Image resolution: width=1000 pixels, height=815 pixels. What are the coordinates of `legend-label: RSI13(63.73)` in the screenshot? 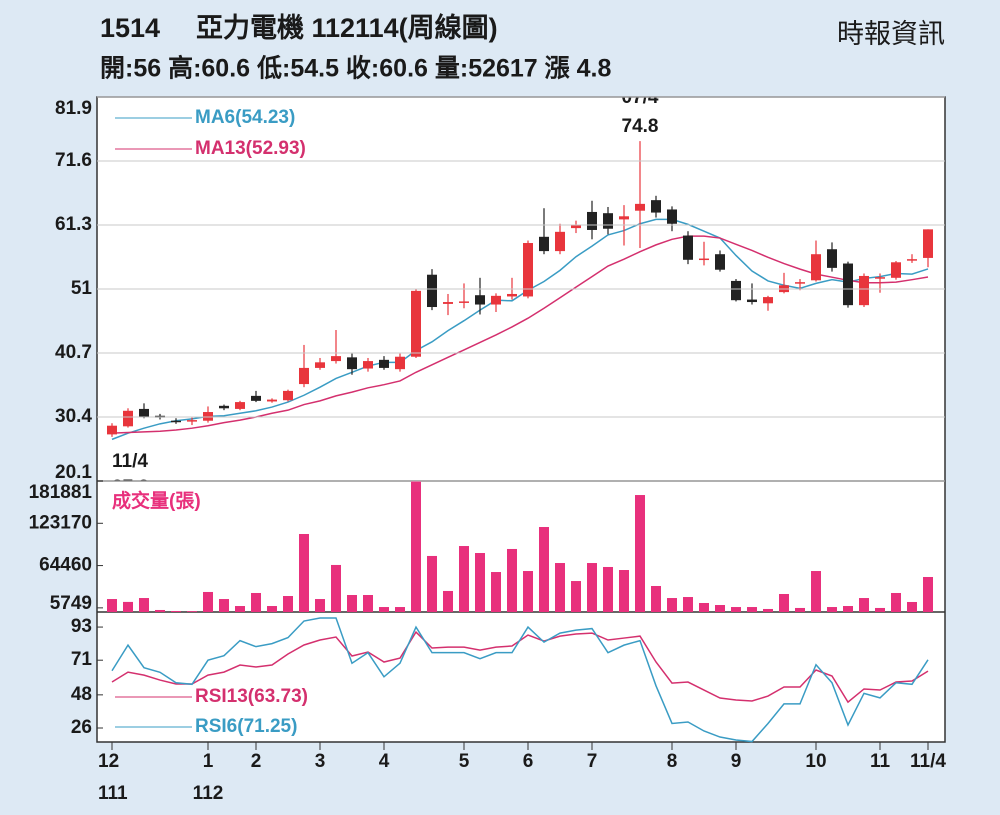 It's located at (251, 696).